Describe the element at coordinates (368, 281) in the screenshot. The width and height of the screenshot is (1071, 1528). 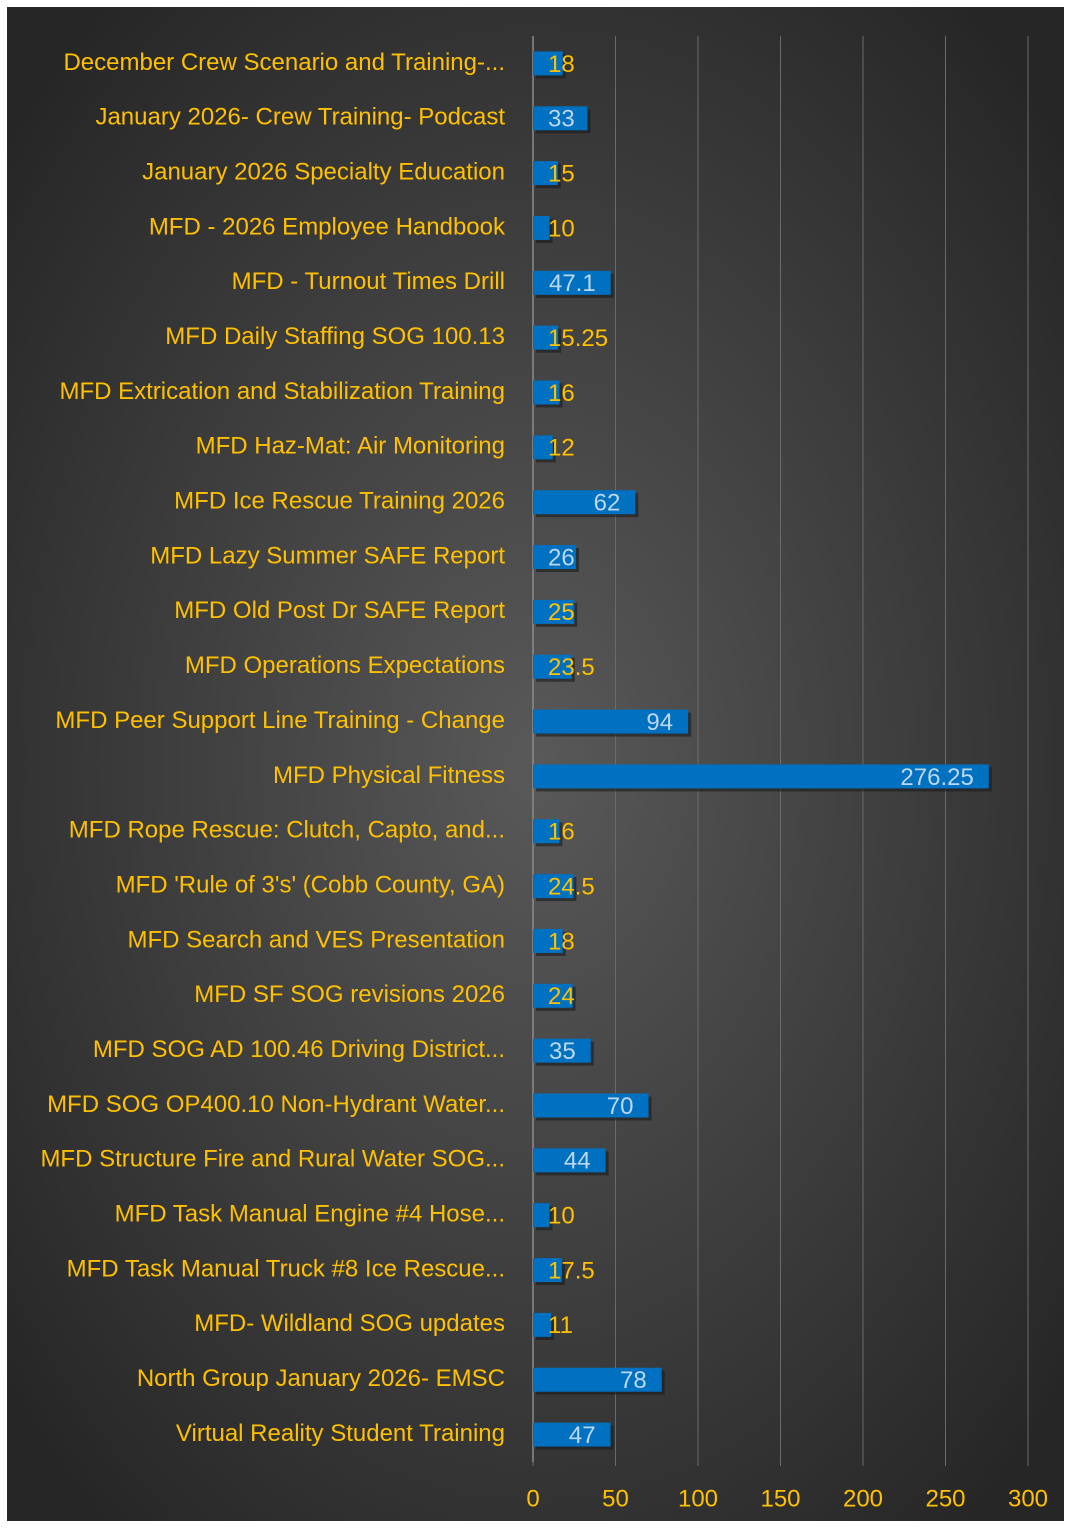
I see `y-tick-label: MFD - Turnout Times Drill` at that location.